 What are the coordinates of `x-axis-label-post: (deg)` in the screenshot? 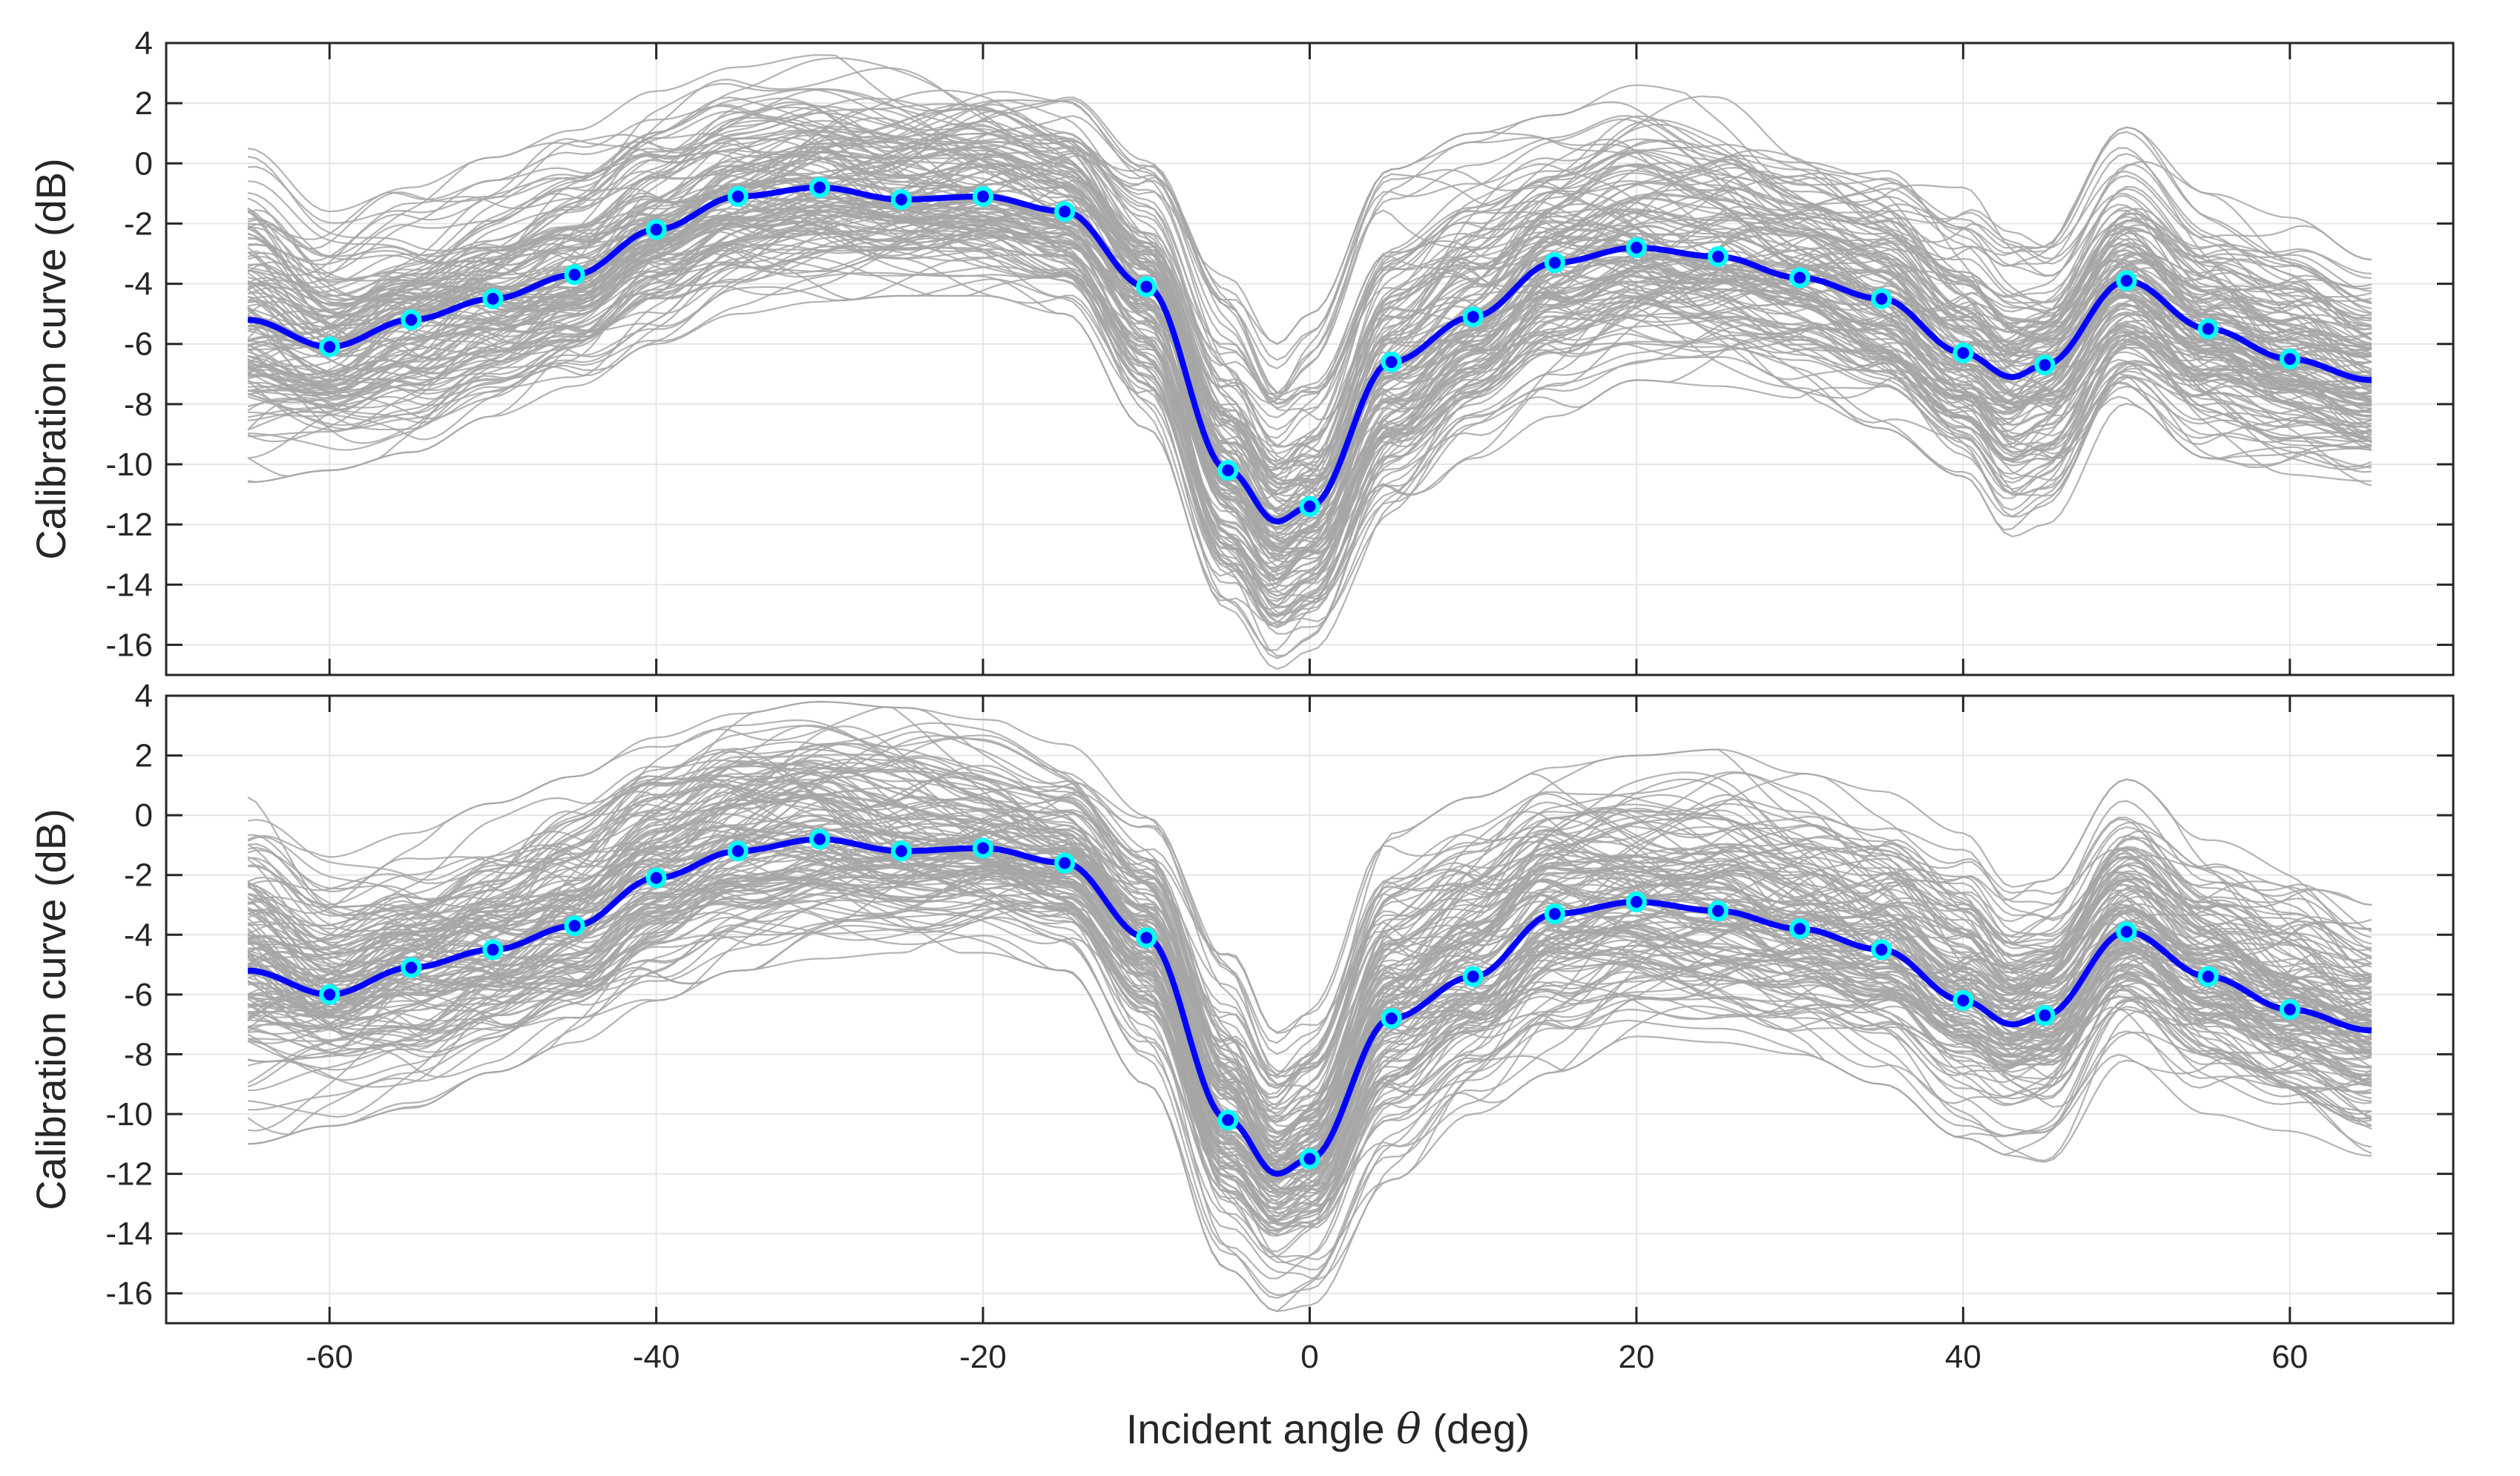 It's located at (1475, 1429).